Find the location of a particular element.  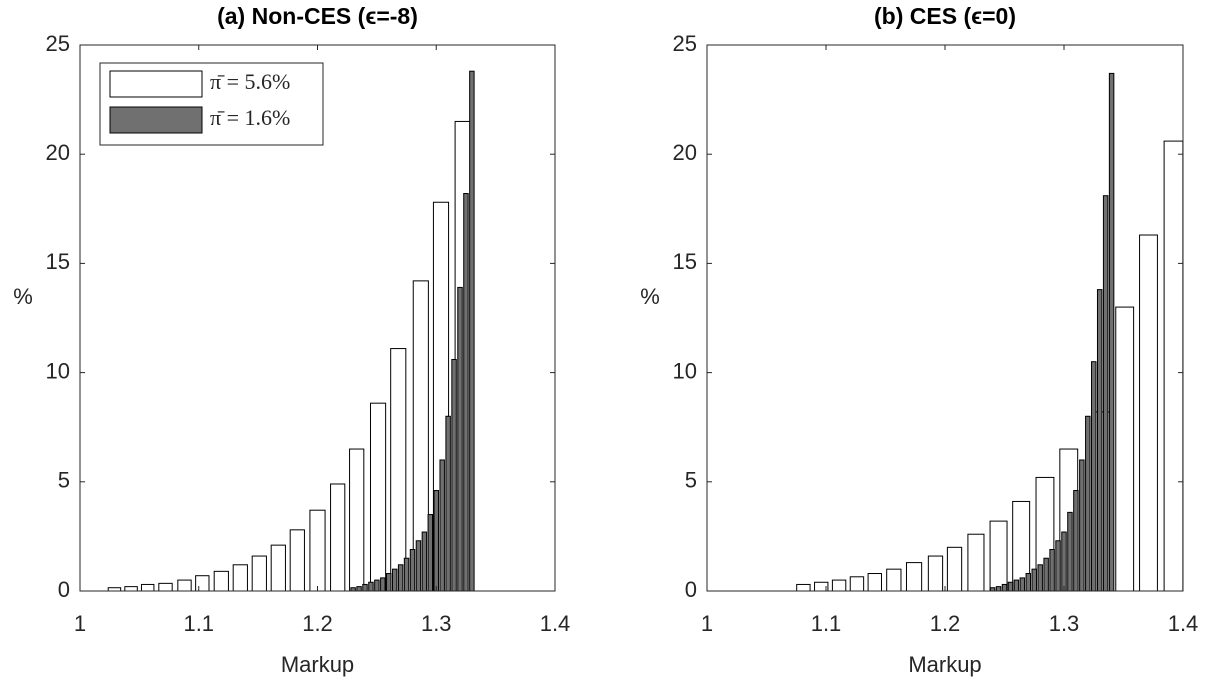

legend-label: π̄ = 1.6% is located at coordinates (250, 117).